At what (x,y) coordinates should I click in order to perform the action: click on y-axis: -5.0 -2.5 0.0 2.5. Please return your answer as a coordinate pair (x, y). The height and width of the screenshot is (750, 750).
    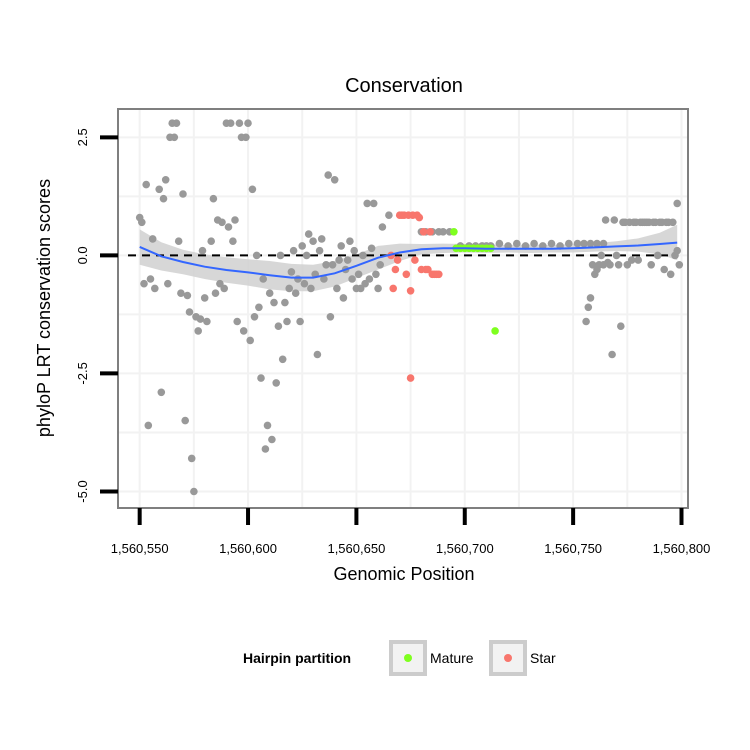
    Looking at the image, I should click on (96, 315).